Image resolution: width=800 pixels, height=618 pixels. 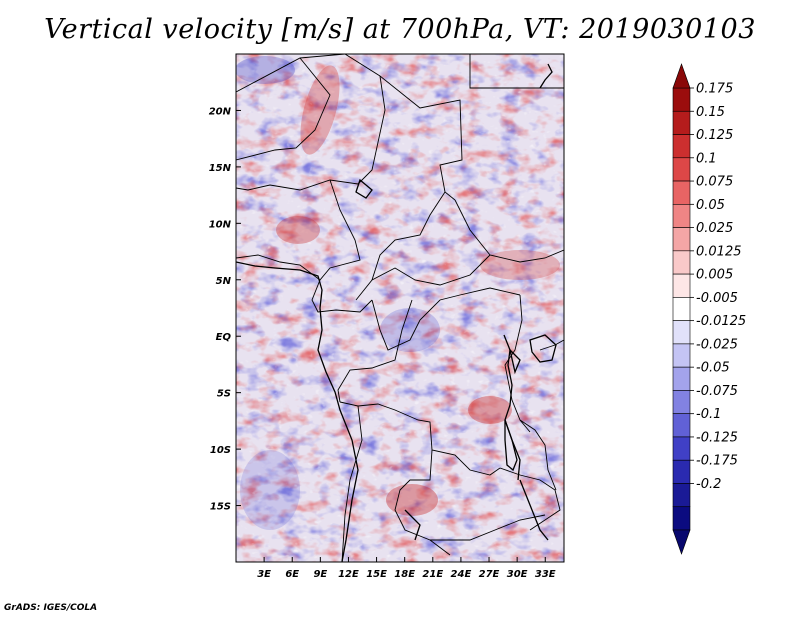 I want to click on lat-tick-label: 20N, so click(x=220, y=111).